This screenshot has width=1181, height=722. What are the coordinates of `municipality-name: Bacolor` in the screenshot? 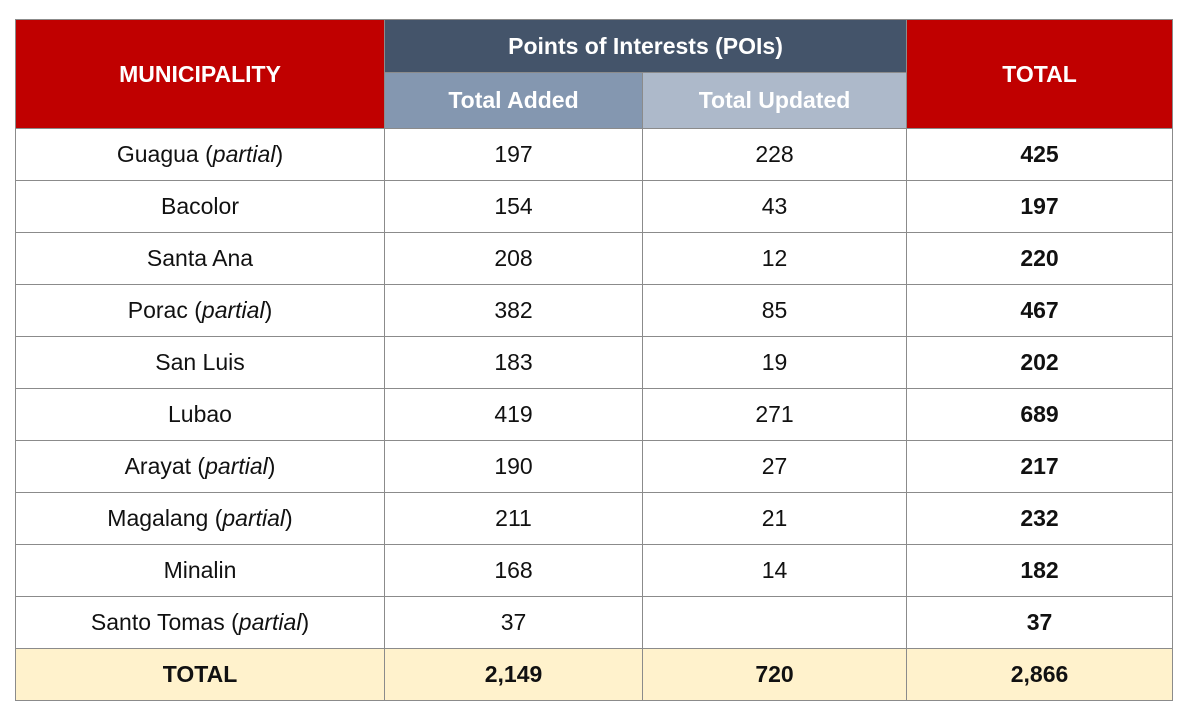 It's located at (200, 206).